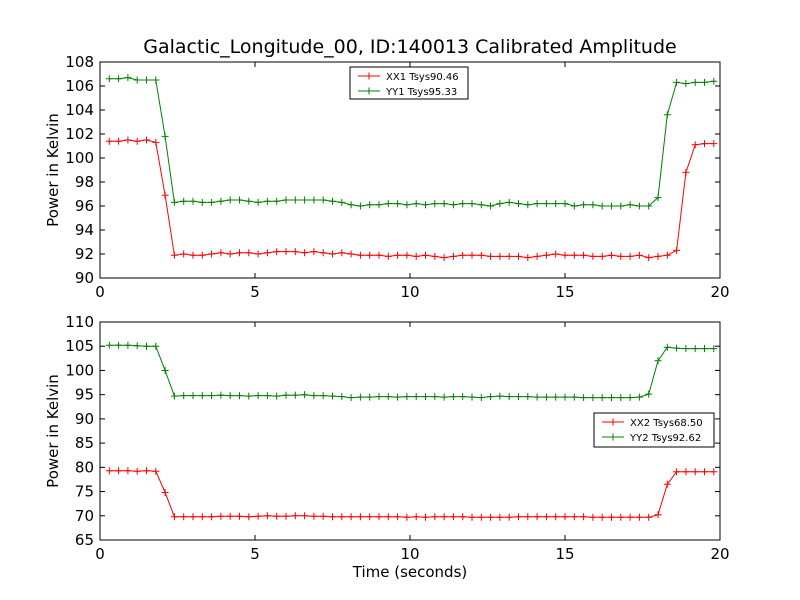 The image size is (800, 600). I want to click on x-tick-label: 0, so click(100, 292).